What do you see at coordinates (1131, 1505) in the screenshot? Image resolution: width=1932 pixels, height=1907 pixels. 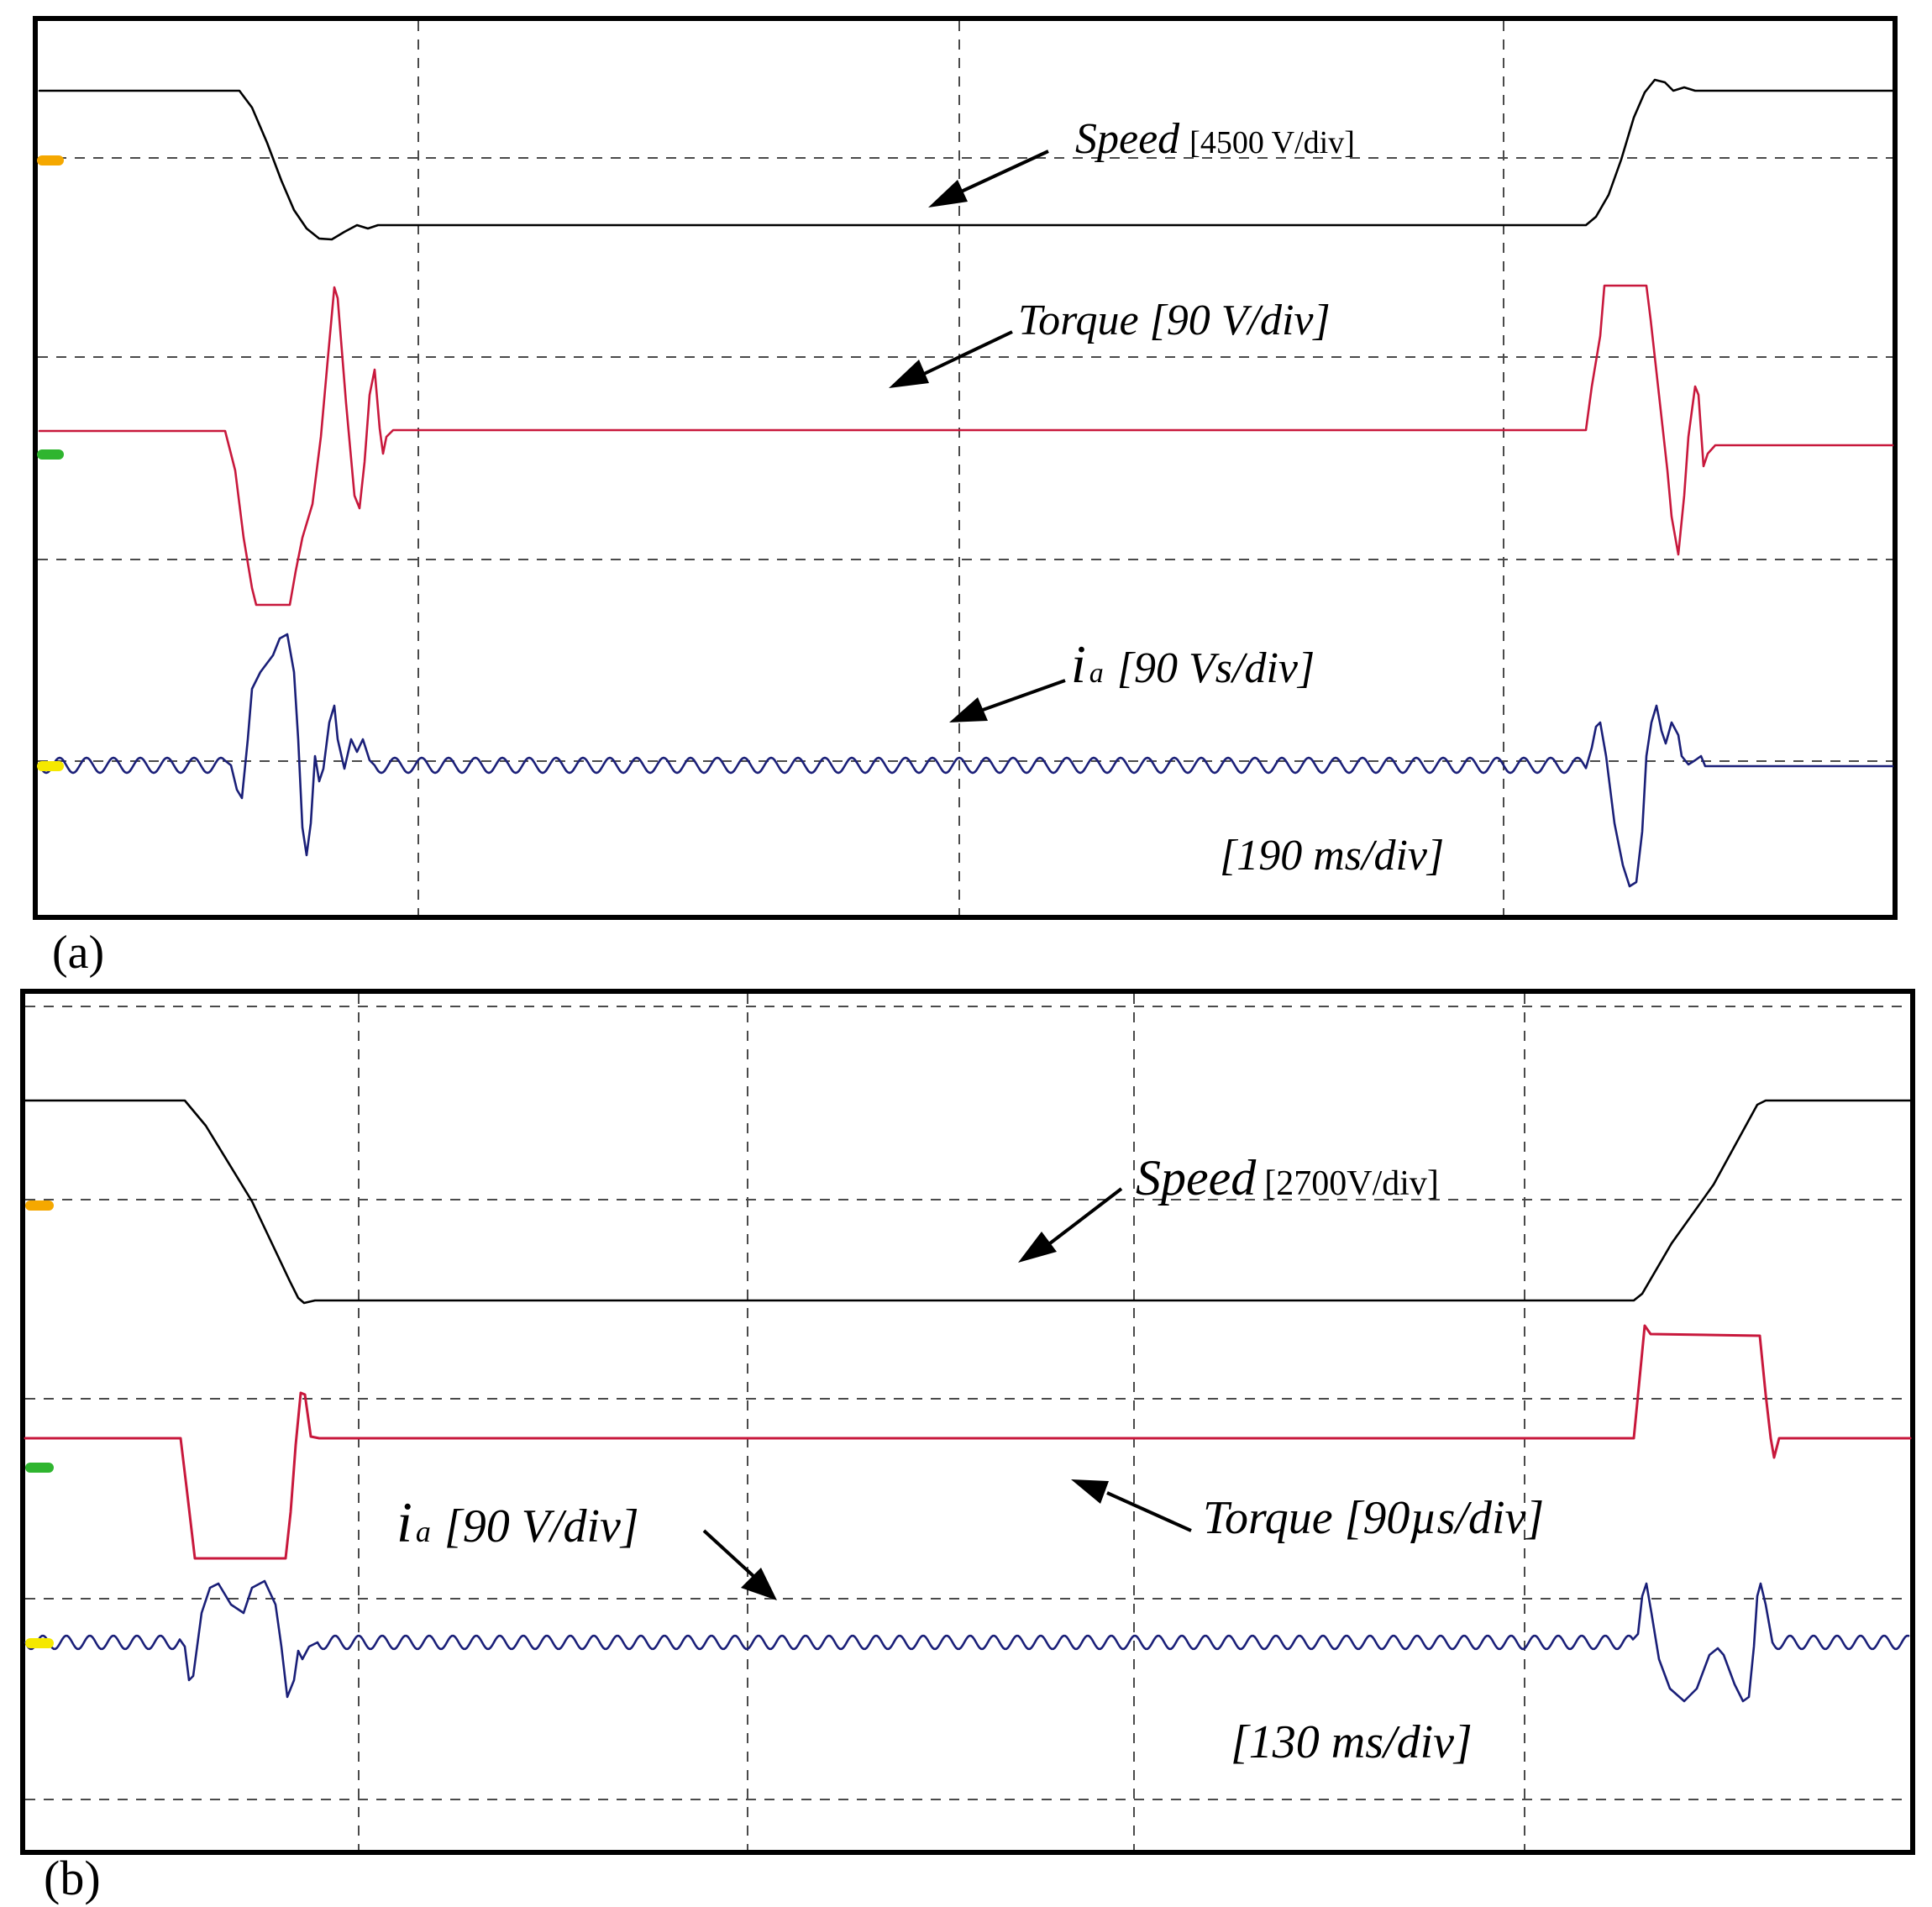 I see `torque-arrow-b` at bounding box center [1131, 1505].